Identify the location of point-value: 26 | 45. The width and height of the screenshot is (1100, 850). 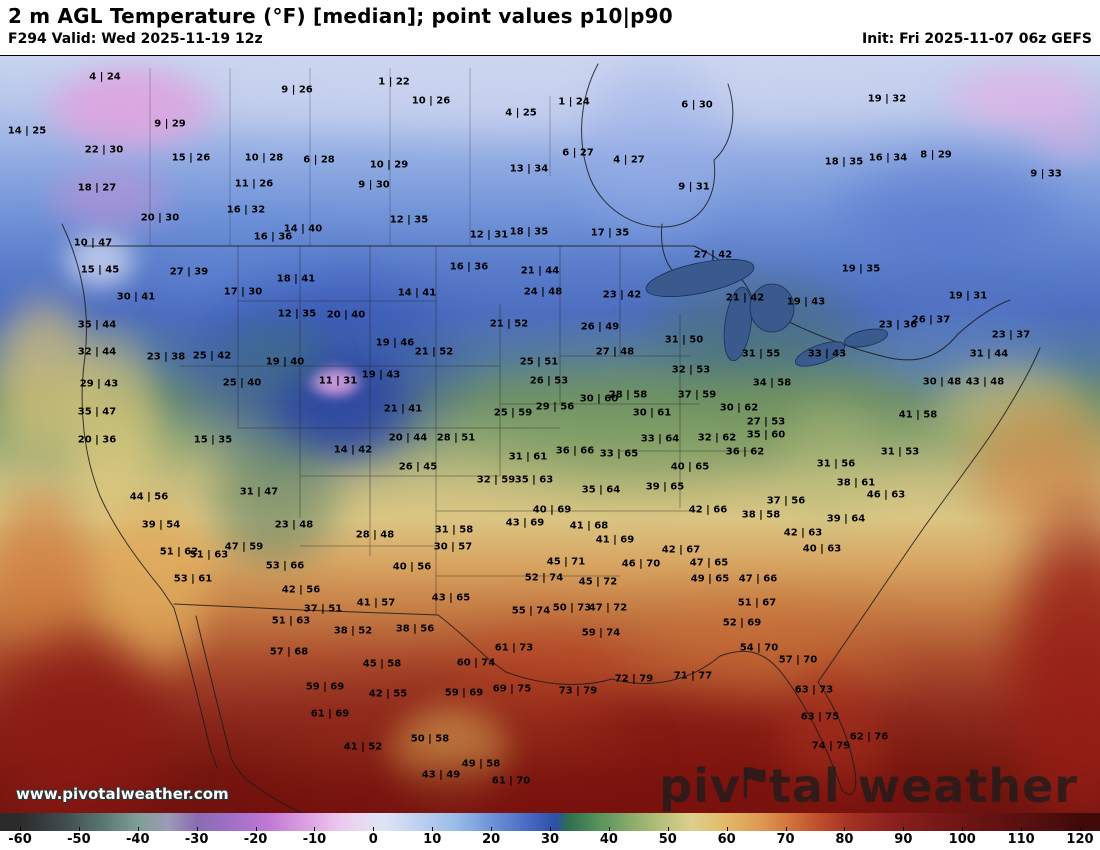
(418, 467).